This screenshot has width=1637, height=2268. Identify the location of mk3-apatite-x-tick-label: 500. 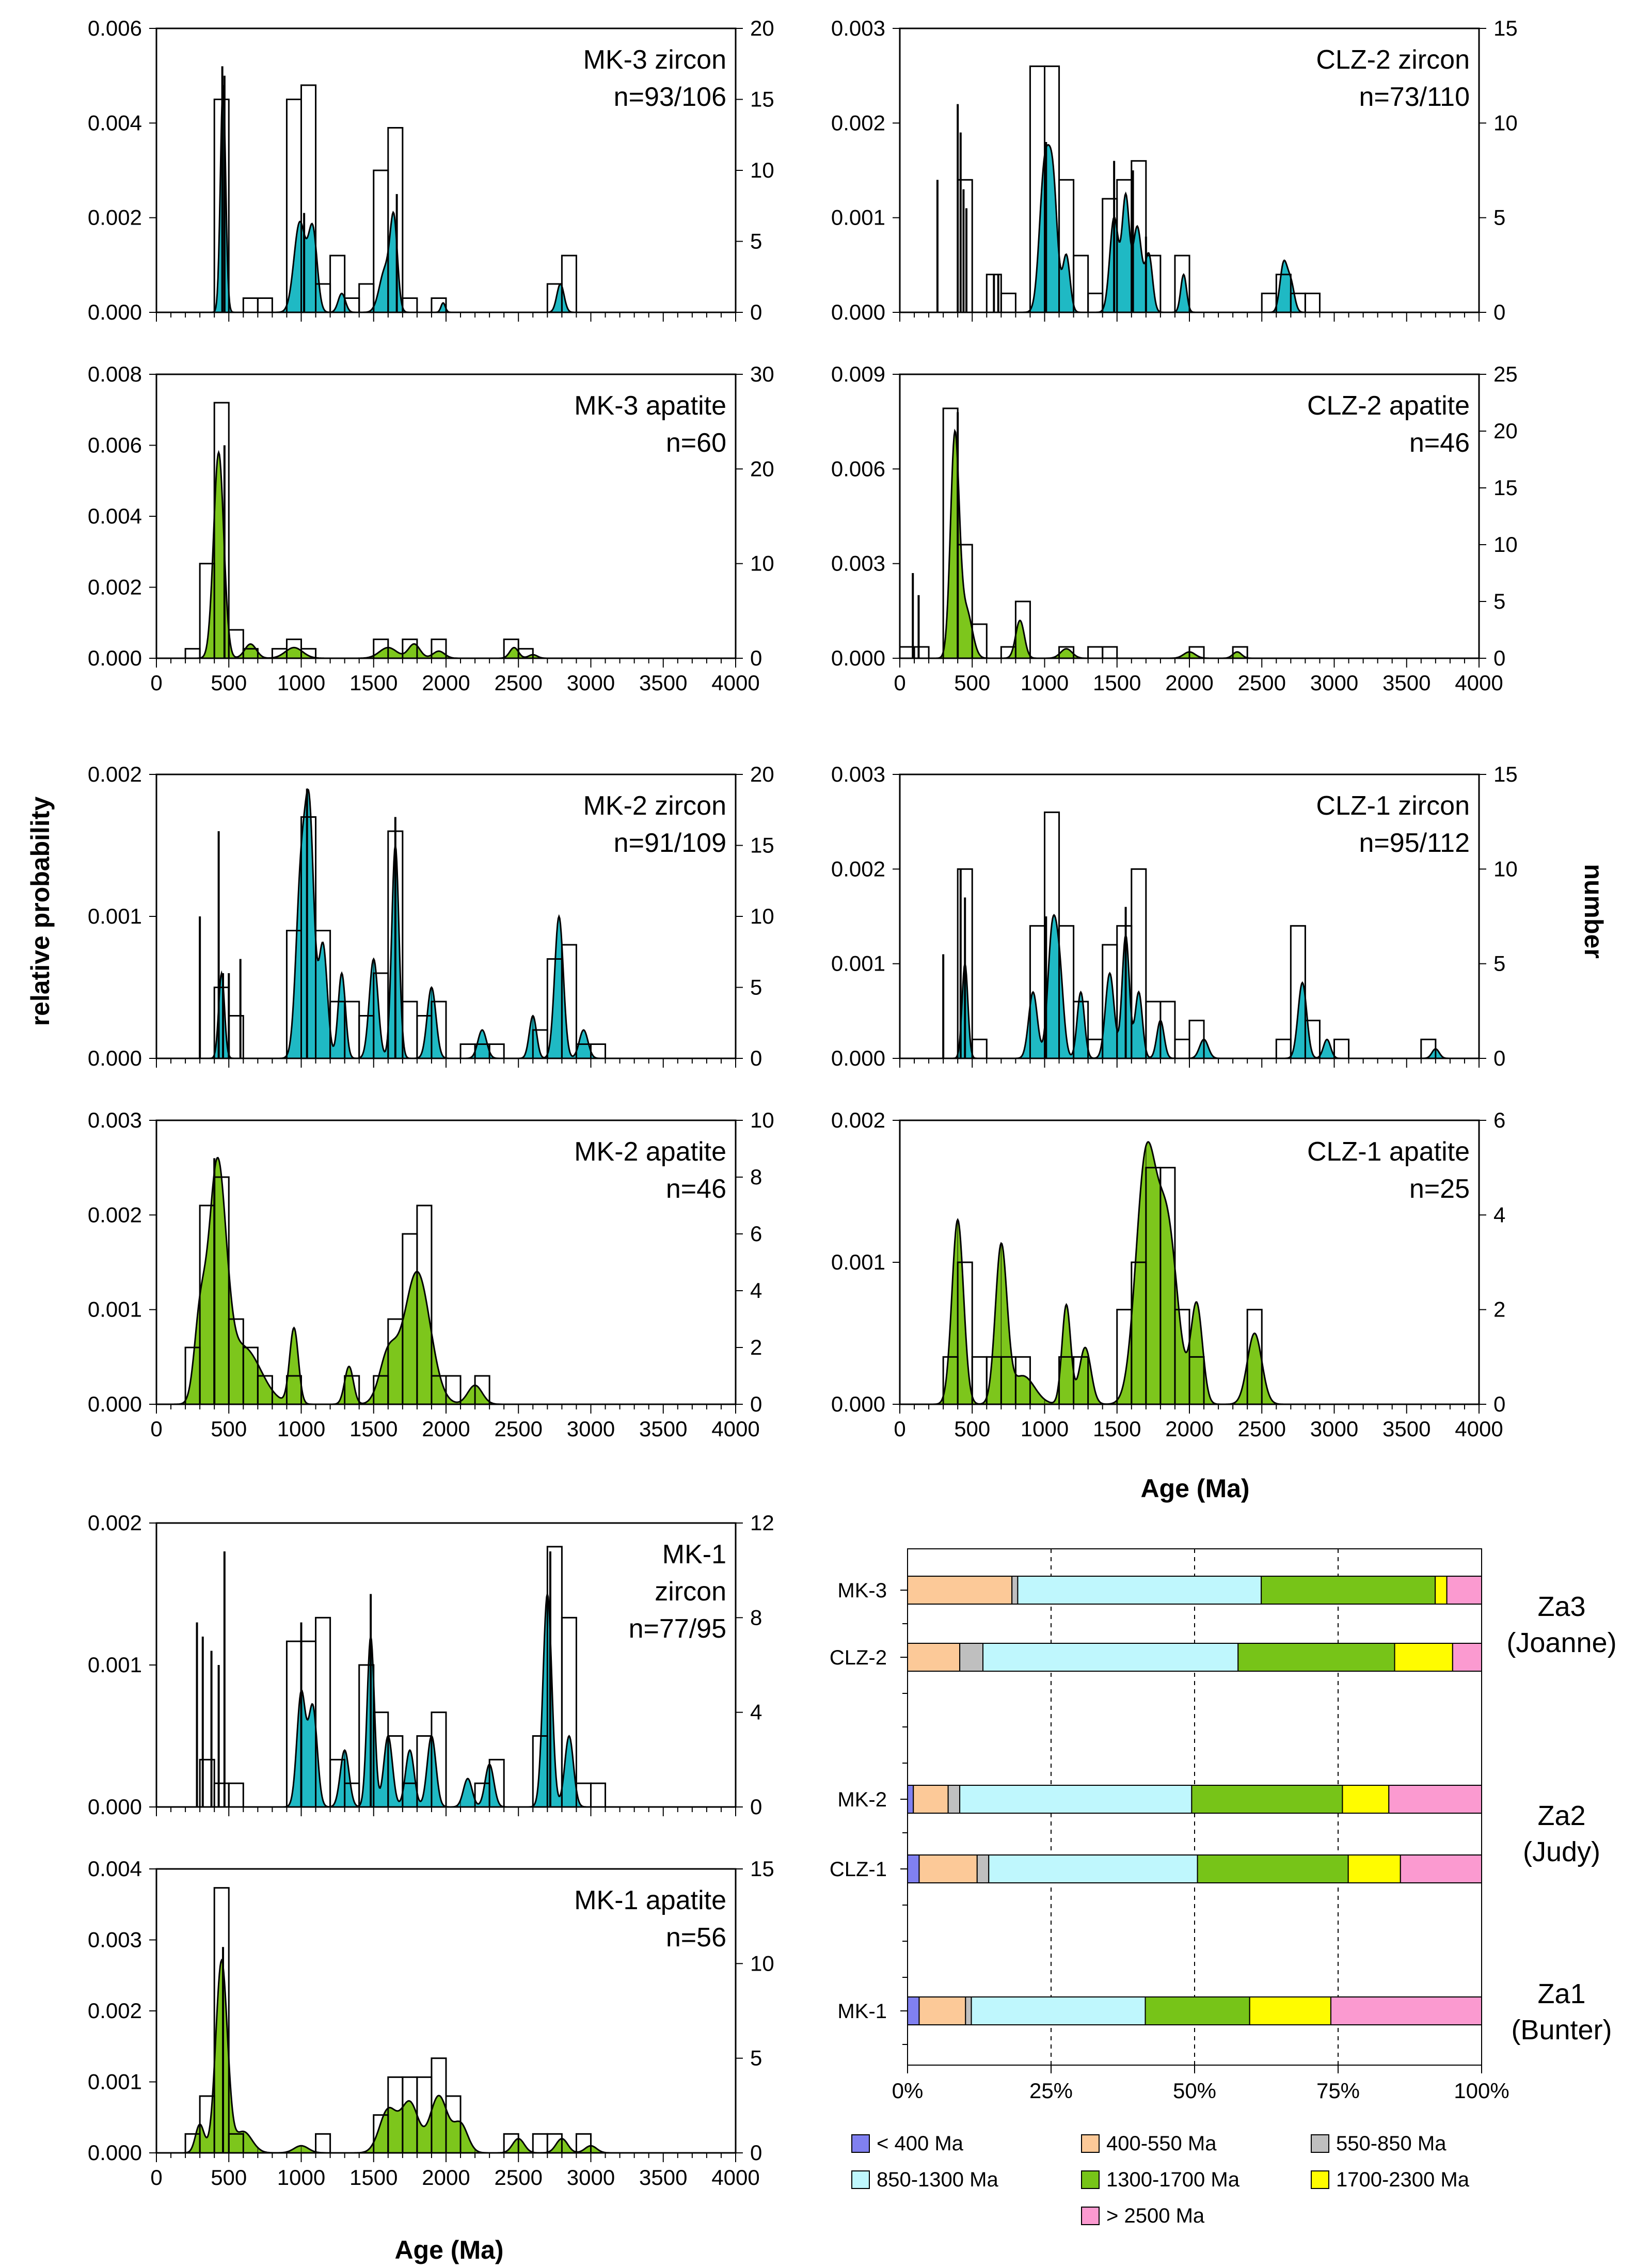
(229, 683).